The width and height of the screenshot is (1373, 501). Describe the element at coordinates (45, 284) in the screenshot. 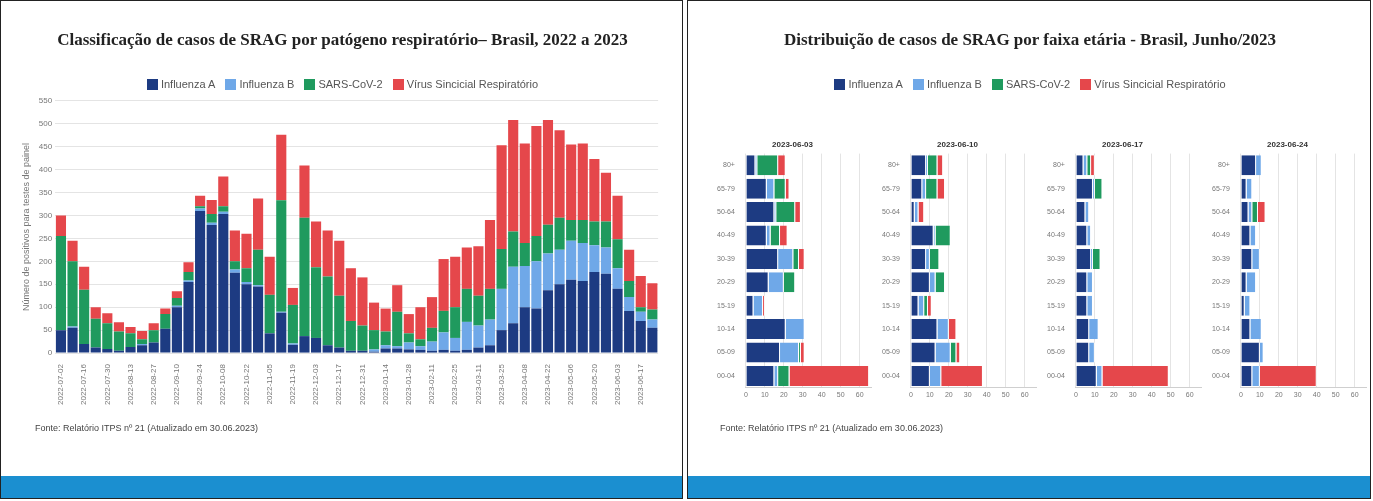

I see `y-tick-label: 150` at that location.